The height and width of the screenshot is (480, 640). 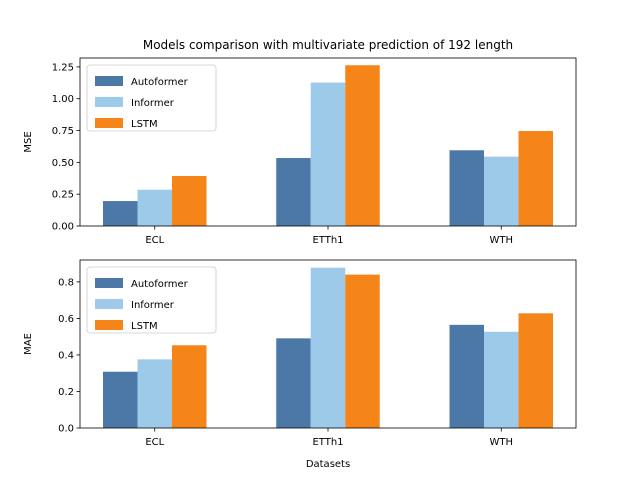 What do you see at coordinates (63, 67) in the screenshot?
I see `y-tick-label: 1.25` at bounding box center [63, 67].